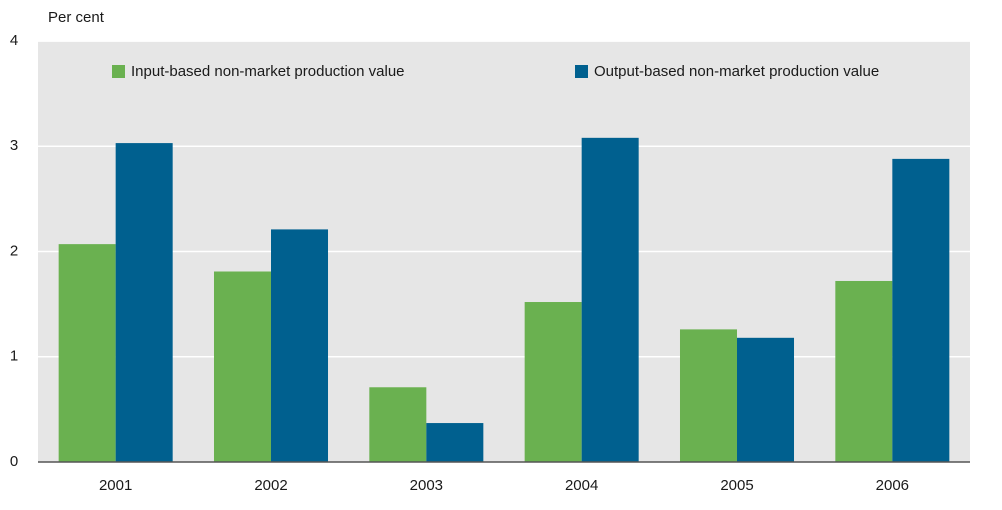 The image size is (1002, 510). Describe the element at coordinates (268, 71) in the screenshot. I see `legend-label: Input-based non-market production value` at that location.